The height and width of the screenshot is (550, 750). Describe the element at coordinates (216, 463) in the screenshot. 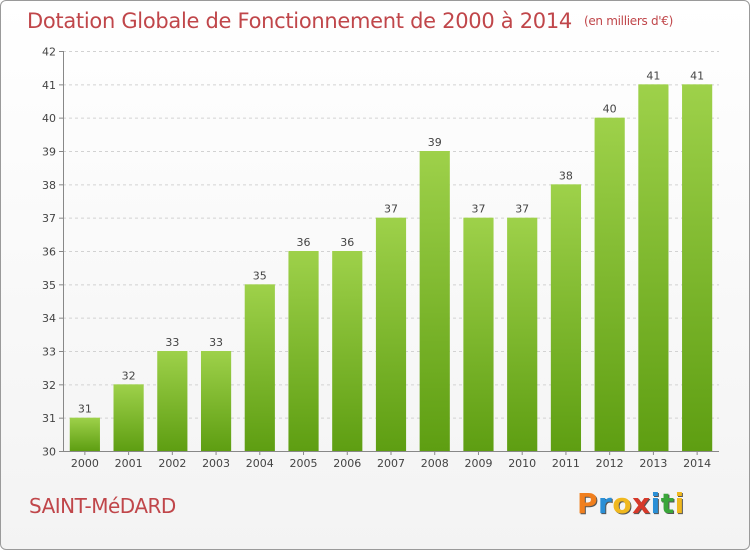

I see `x-tick-label: 2003` at that location.